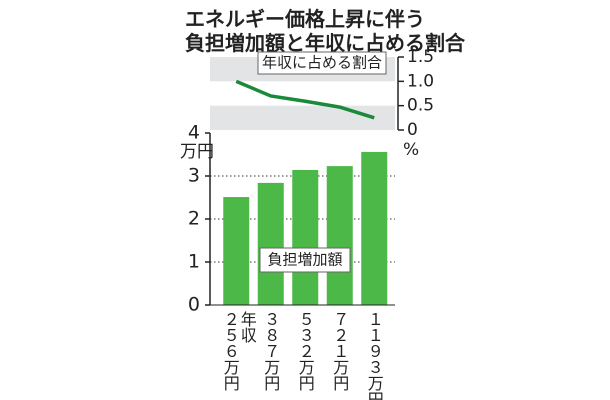  Describe the element at coordinates (305, 99) in the screenshot. I see `line` at that location.